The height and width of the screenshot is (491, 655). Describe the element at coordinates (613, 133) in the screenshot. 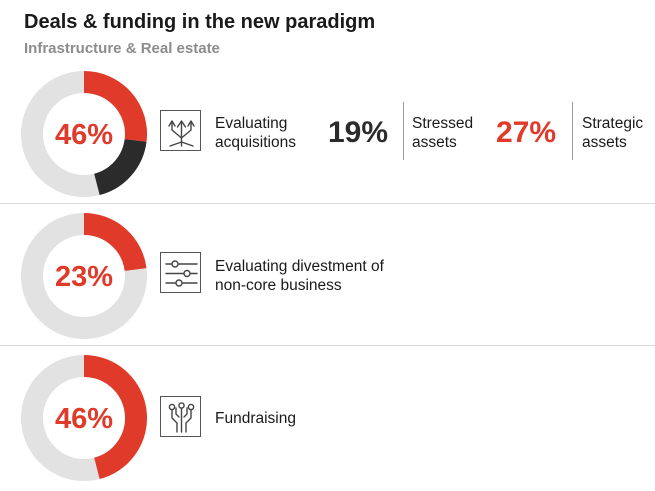

I see `stat-label-strategic: Strategic assets` at that location.